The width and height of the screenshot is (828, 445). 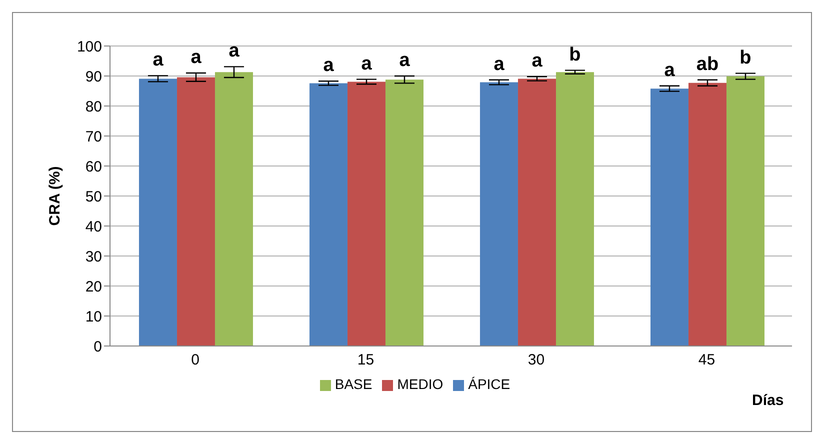 What do you see at coordinates (93, 257) in the screenshot?
I see `y-tick-label: 30` at bounding box center [93, 257].